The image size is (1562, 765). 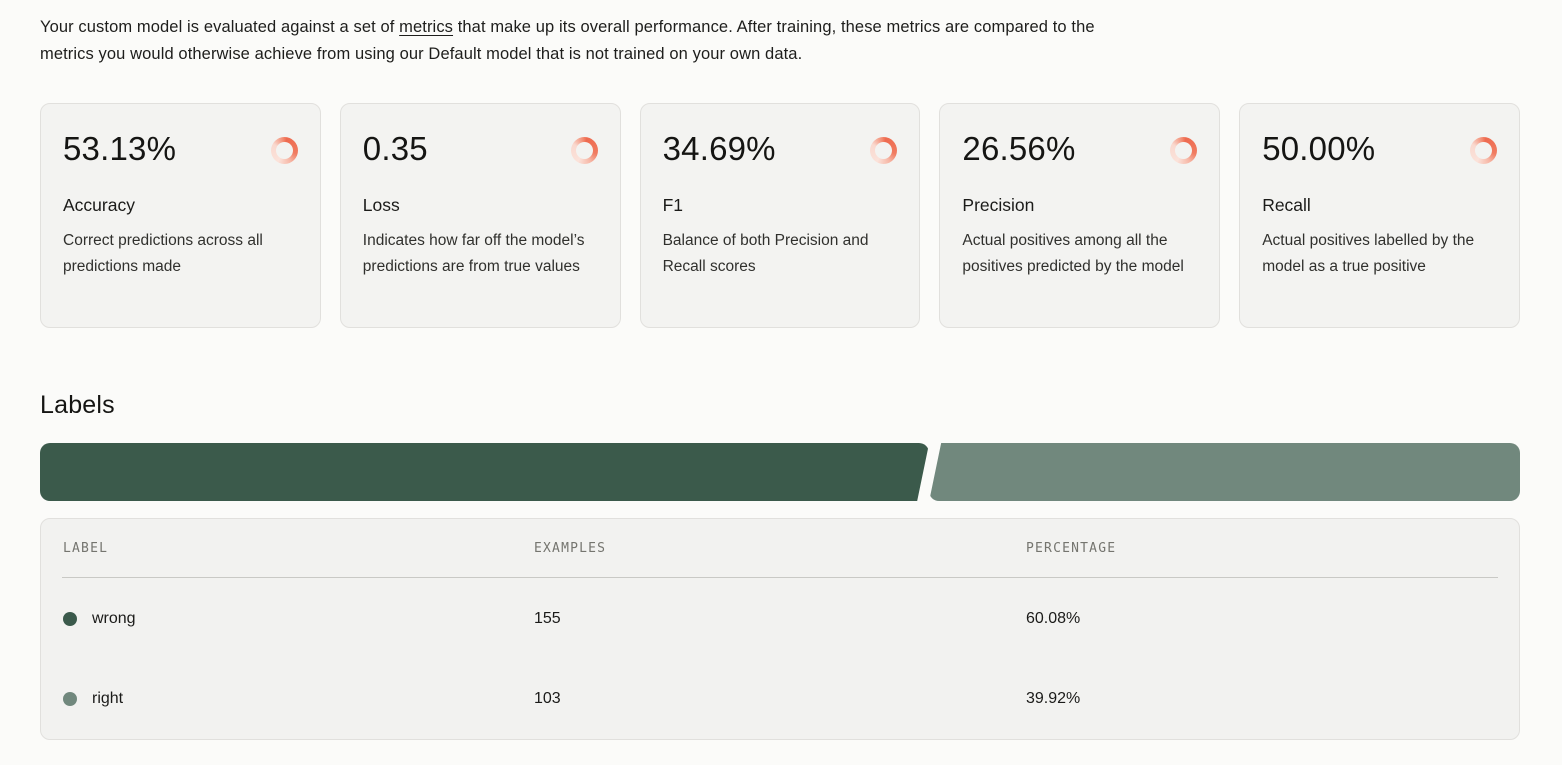 I want to click on metric-label: Accuracy, so click(x=99, y=205).